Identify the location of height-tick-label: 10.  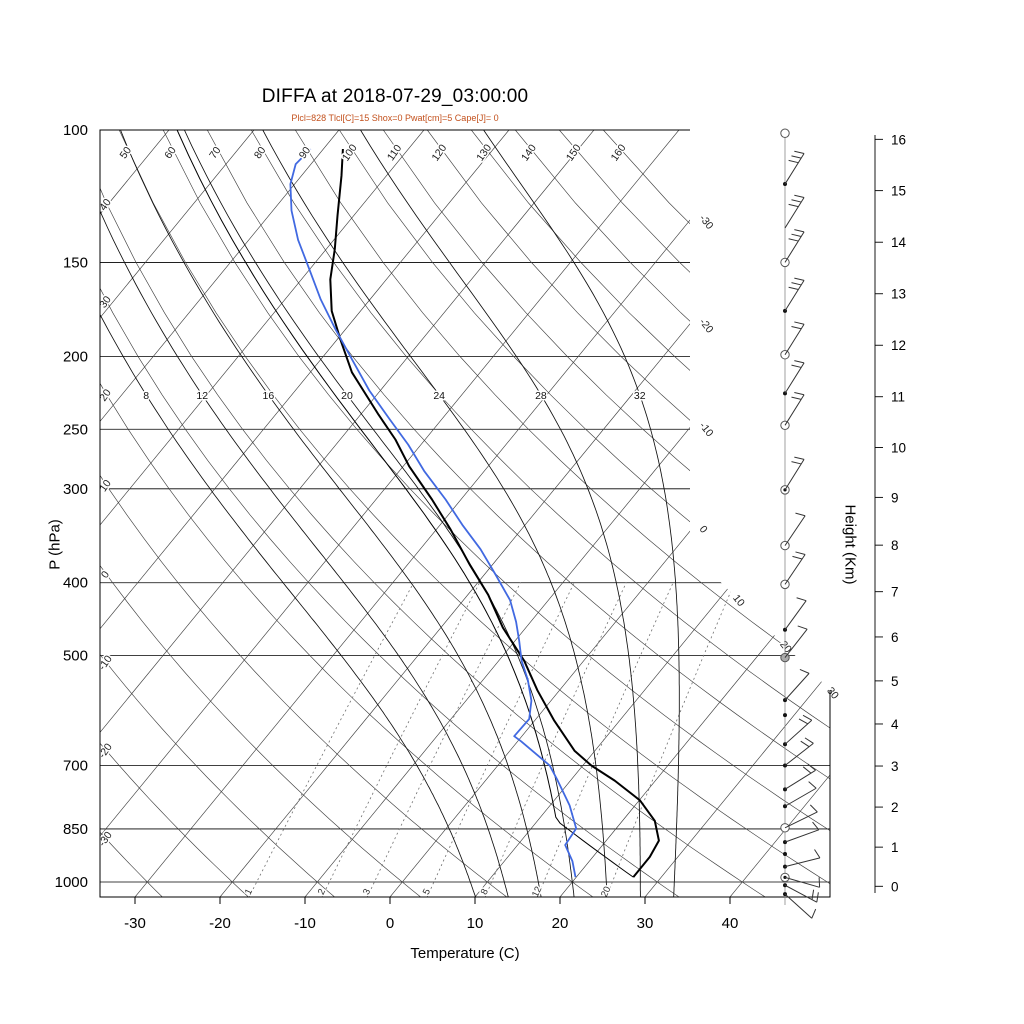
(898, 448).